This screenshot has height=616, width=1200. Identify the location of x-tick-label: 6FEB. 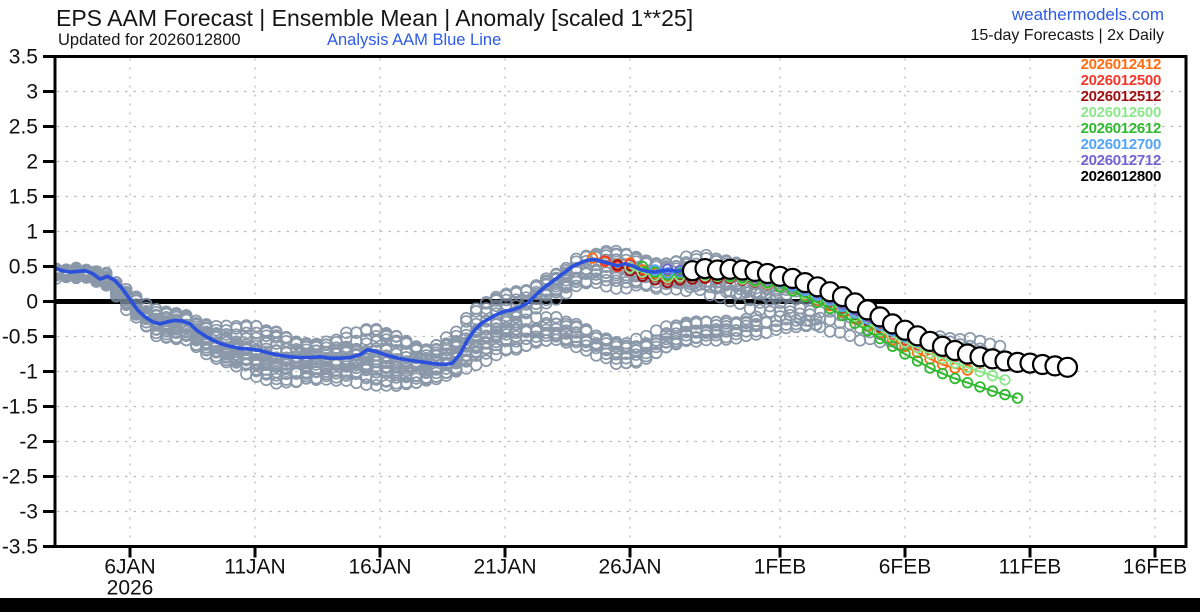
(905, 567).